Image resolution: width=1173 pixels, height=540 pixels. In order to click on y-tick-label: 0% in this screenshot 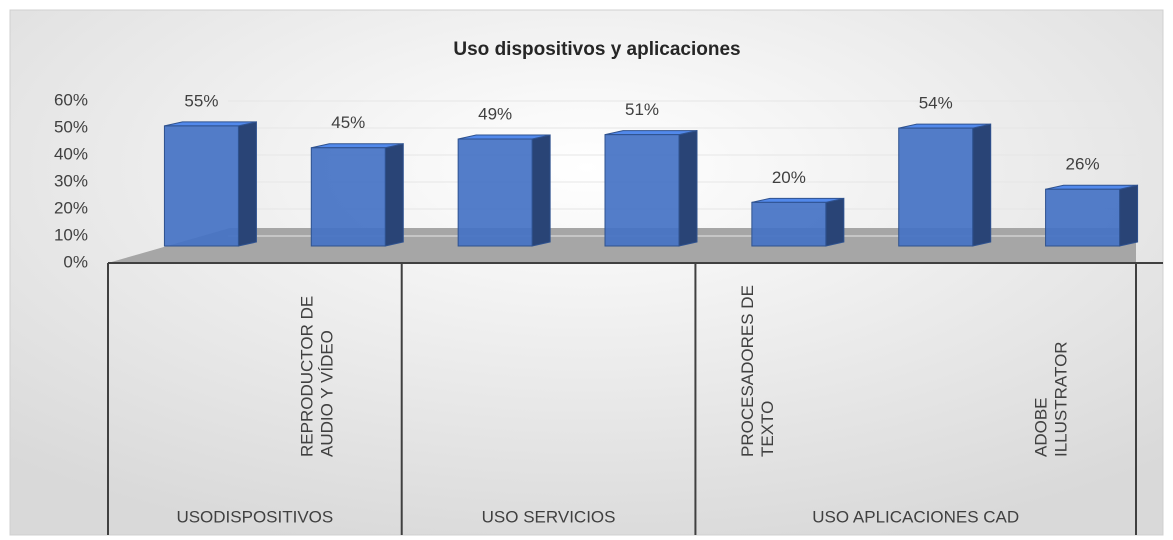, I will do `click(75, 261)`.